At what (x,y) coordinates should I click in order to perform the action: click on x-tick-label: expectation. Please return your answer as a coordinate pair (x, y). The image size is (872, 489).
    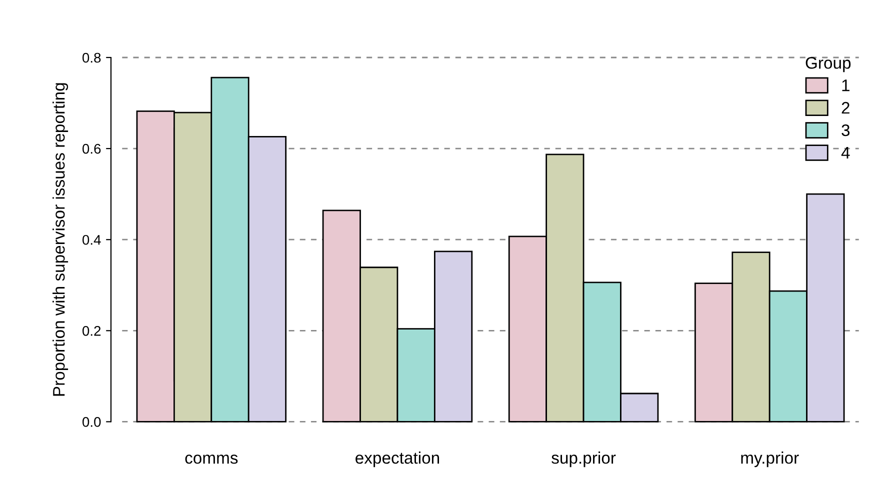
    Looking at the image, I should click on (398, 460).